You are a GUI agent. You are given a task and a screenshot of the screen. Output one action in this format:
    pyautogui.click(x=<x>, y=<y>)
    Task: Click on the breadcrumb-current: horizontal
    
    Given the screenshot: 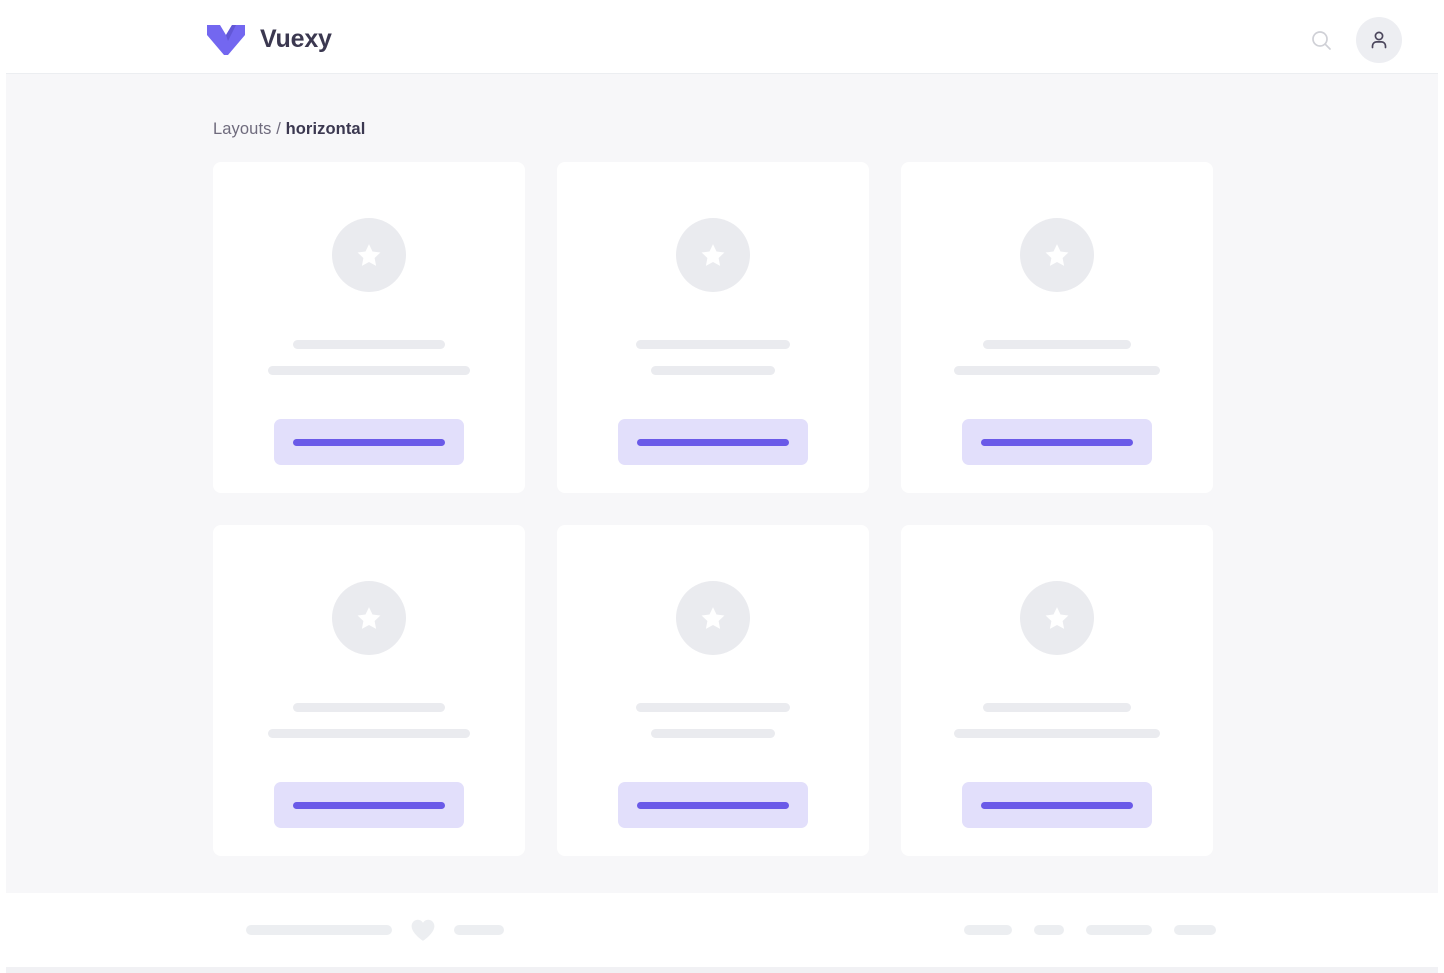 What is the action you would take?
    pyautogui.click(x=325, y=129)
    